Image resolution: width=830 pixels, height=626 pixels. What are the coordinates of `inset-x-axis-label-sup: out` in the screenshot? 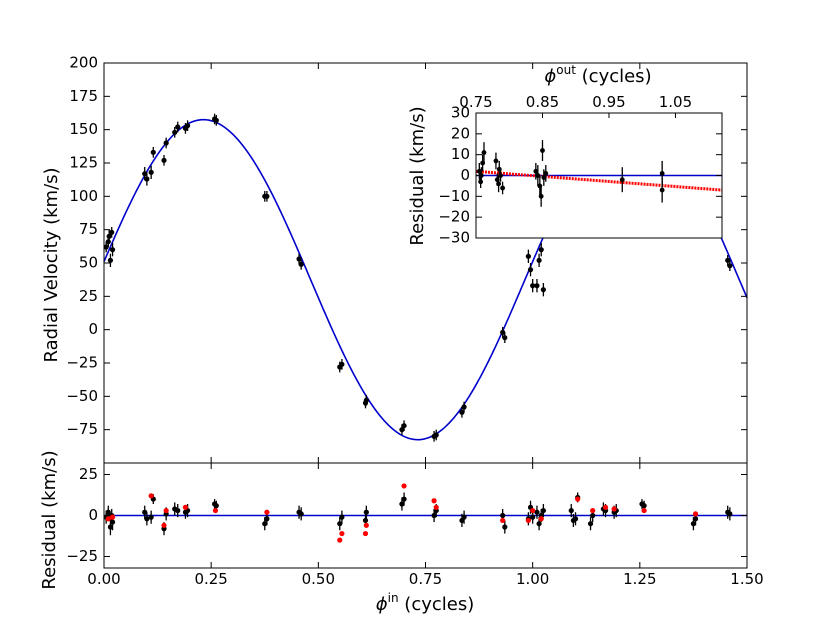 It's located at (566, 70).